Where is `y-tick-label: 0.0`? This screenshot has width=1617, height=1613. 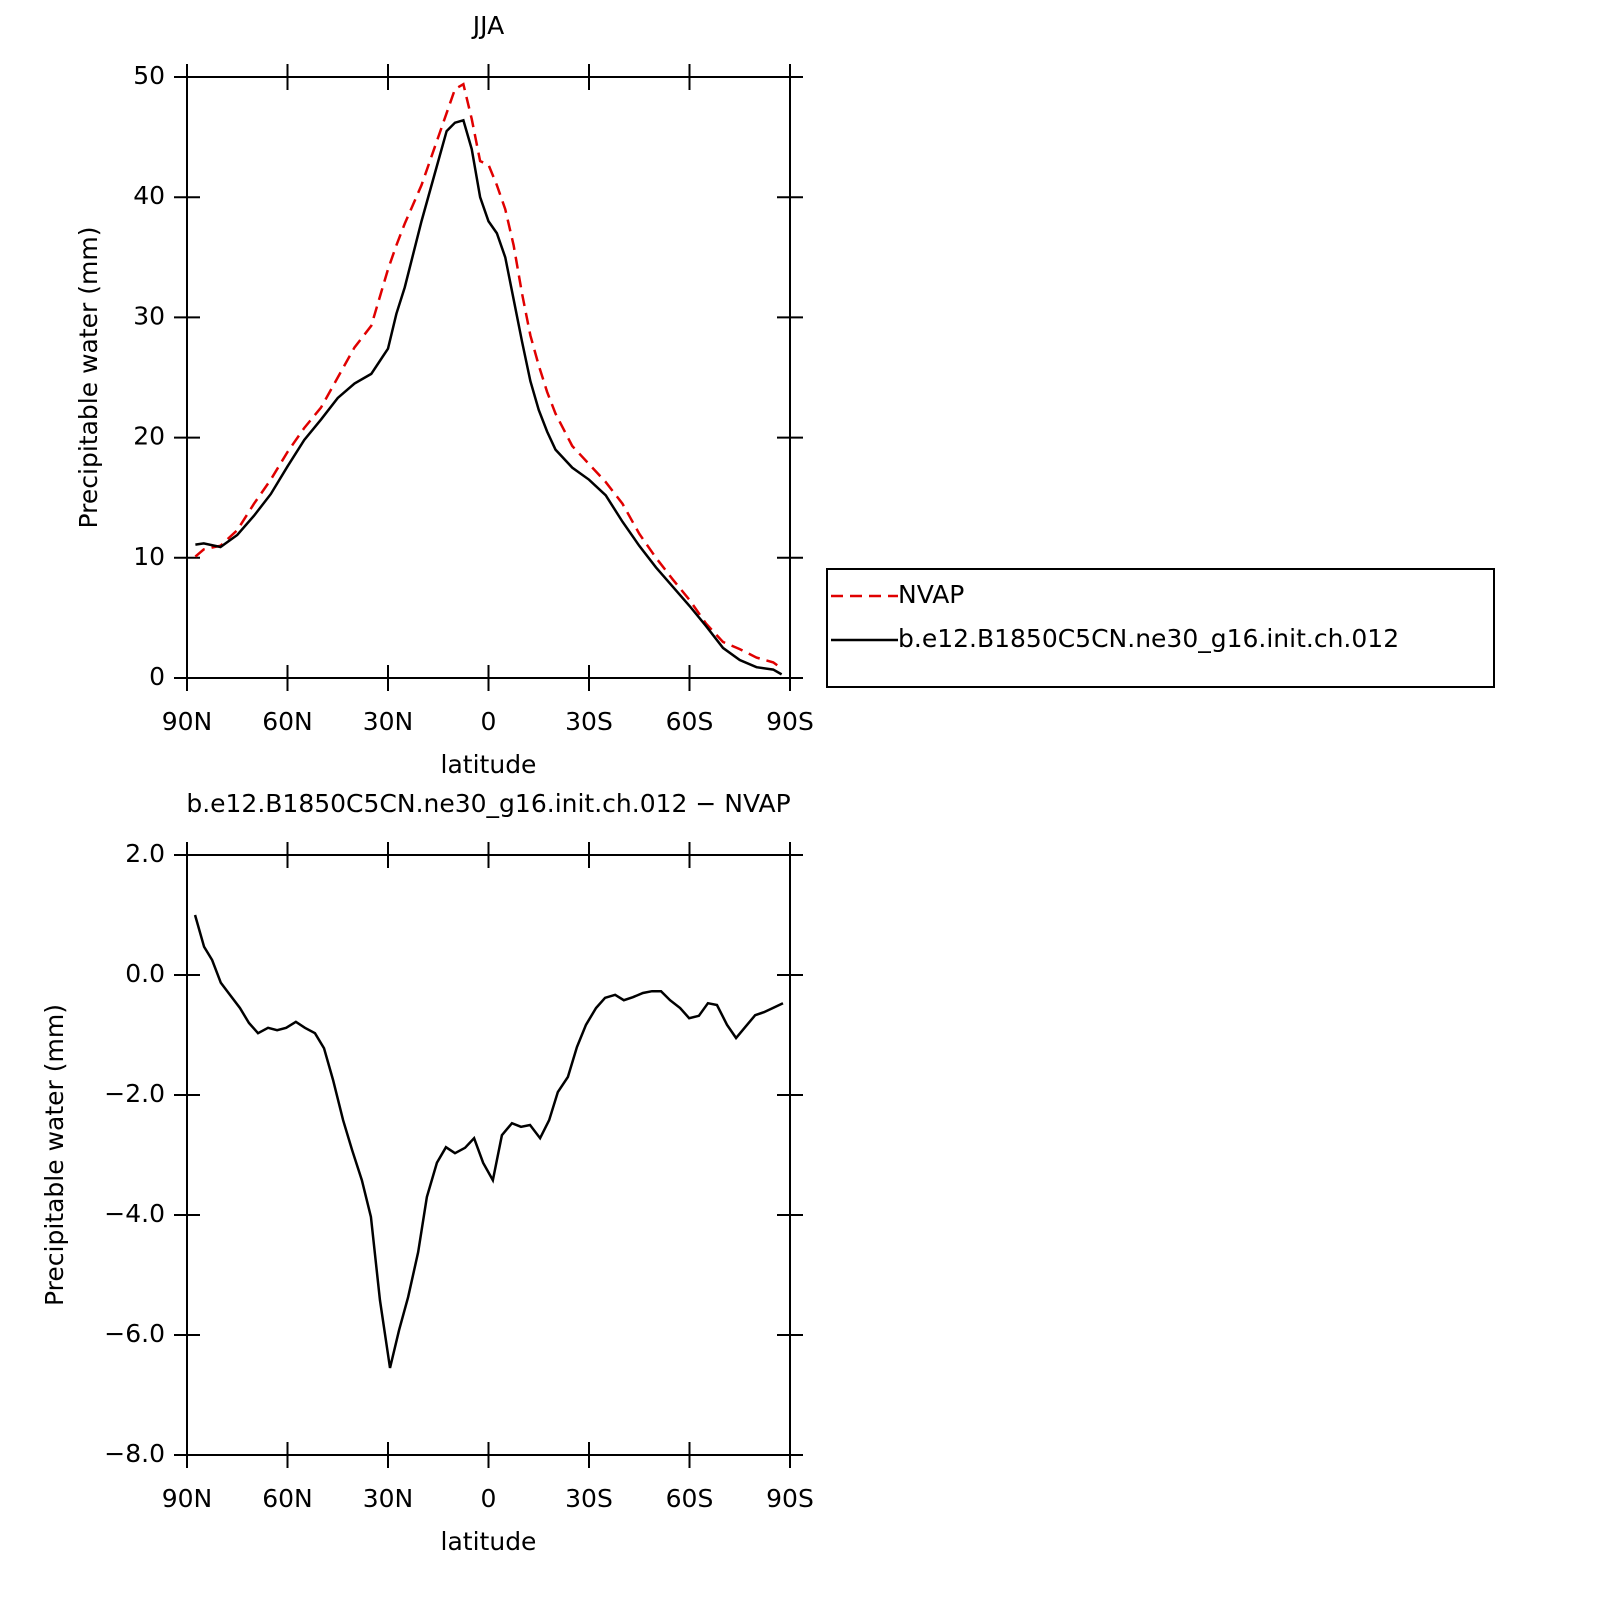 y-tick-label: 0.0 is located at coordinates (145, 973).